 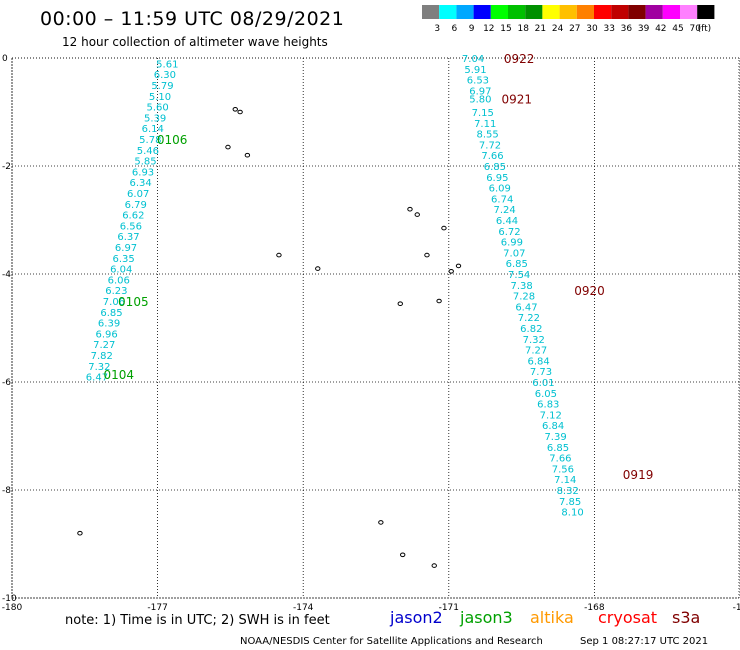 What do you see at coordinates (572, 513) in the screenshot?
I see `swh-value: 8.10` at bounding box center [572, 513].